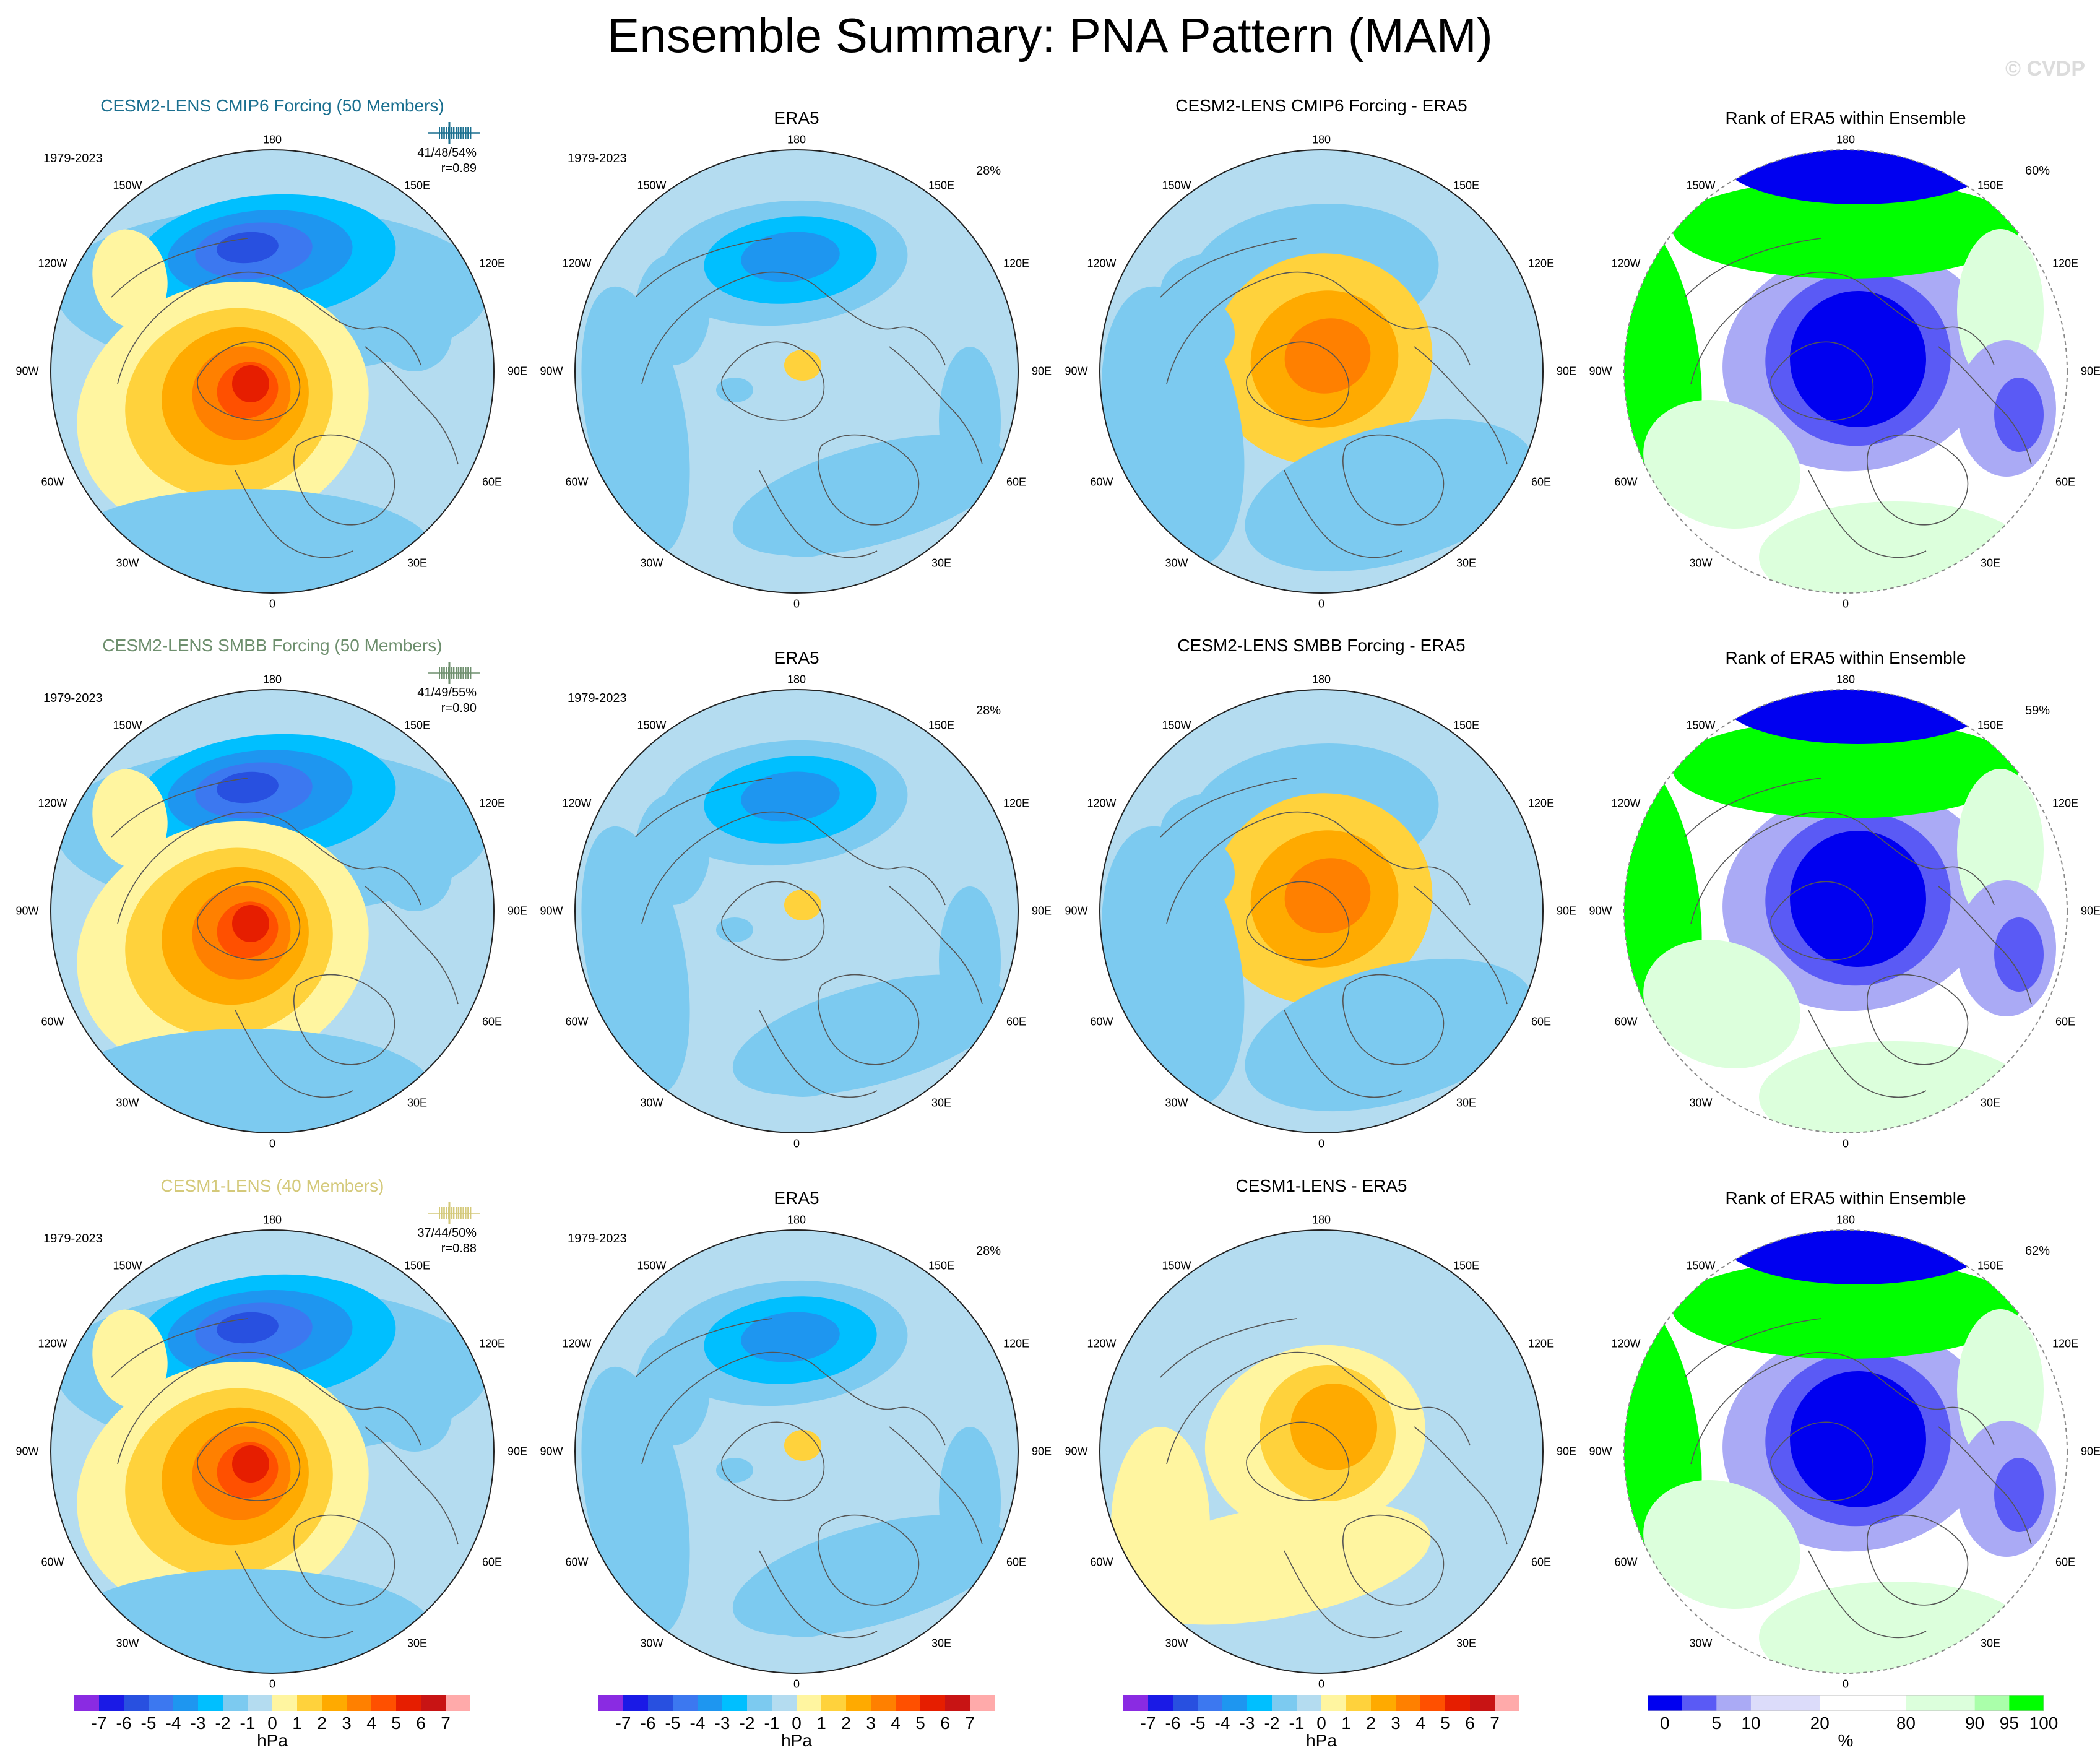 Image resolution: width=2100 pixels, height=1763 pixels. Describe the element at coordinates (797, 1723) in the screenshot. I see `colorbar-tick-label: 0` at that location.